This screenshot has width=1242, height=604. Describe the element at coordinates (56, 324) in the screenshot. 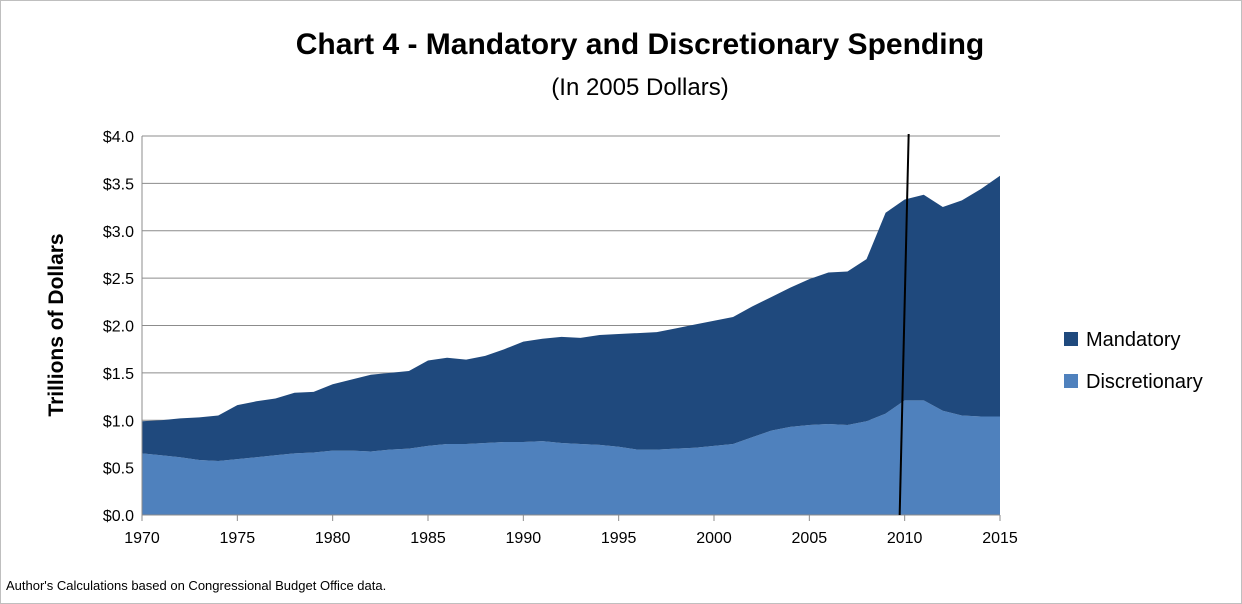

I see `y-axis-label: Trillions of Dollars` at that location.